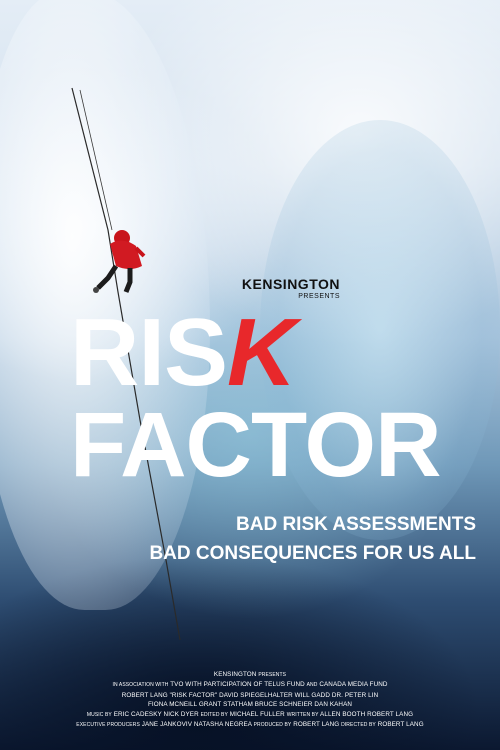 The height and width of the screenshot is (750, 500). What do you see at coordinates (367, 714) in the screenshot?
I see `written-credit: ALLEN BOOTH ROBERT LANG` at bounding box center [367, 714].